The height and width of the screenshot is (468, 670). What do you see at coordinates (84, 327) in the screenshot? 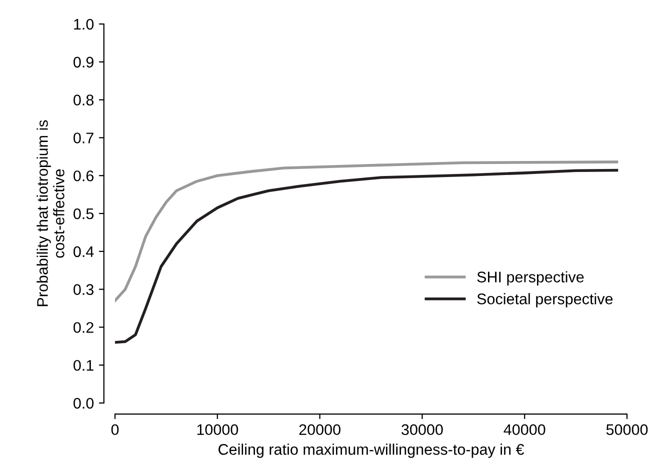
I see `y-tick-label: 0.2` at bounding box center [84, 327].